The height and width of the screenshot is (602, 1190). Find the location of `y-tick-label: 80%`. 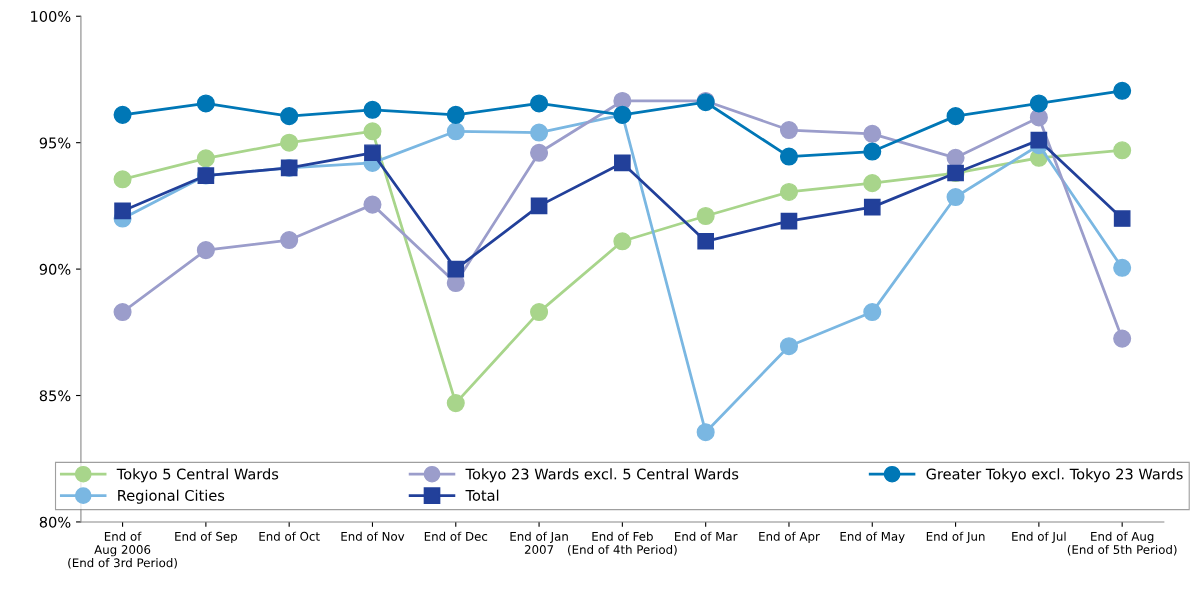

y-tick-label: 80% is located at coordinates (55, 522).